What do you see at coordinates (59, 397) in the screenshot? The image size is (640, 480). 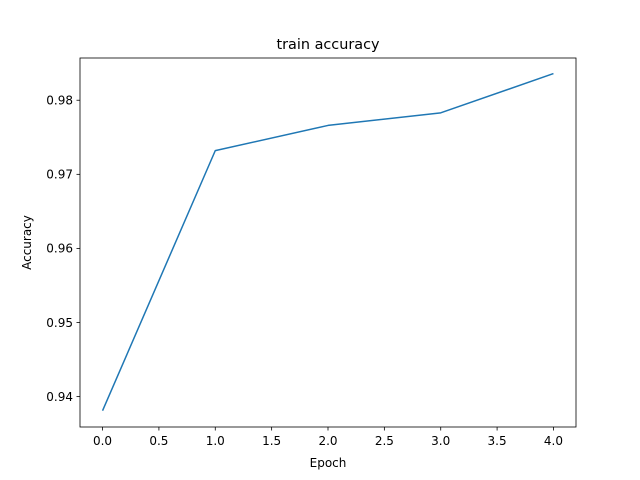 I see `y-tick-label: 0.94` at bounding box center [59, 397].